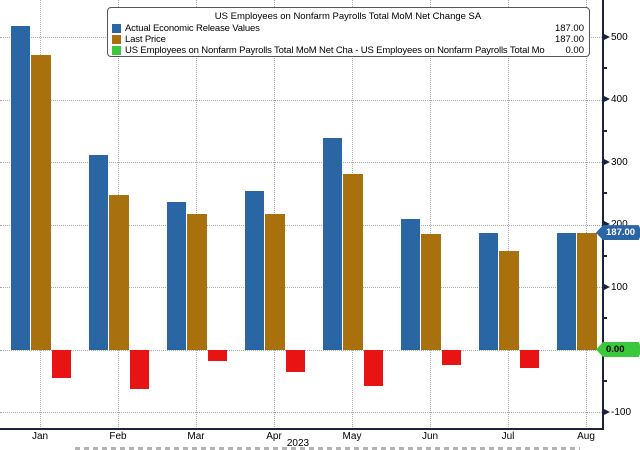 The height and width of the screenshot is (450, 640). Describe the element at coordinates (348, 39) in the screenshot. I see `legend-row-last-price: Last Price 187.00` at that location.